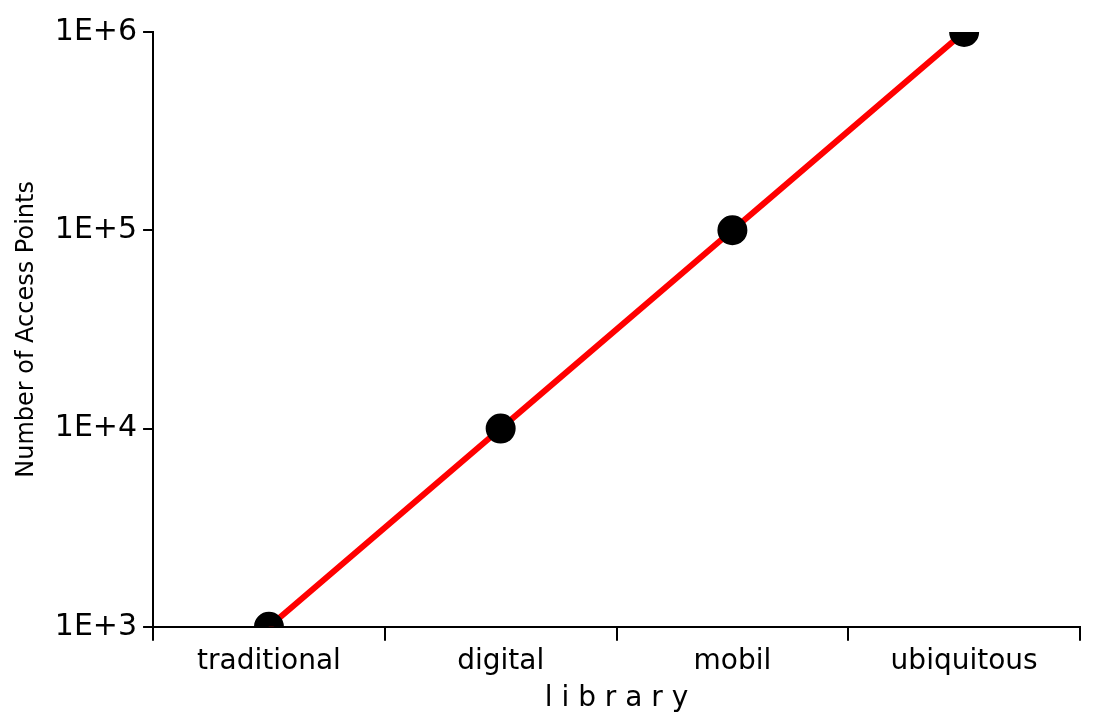 This screenshot has height=728, width=1106. I want to click on x-tick-label: digital, so click(501, 659).